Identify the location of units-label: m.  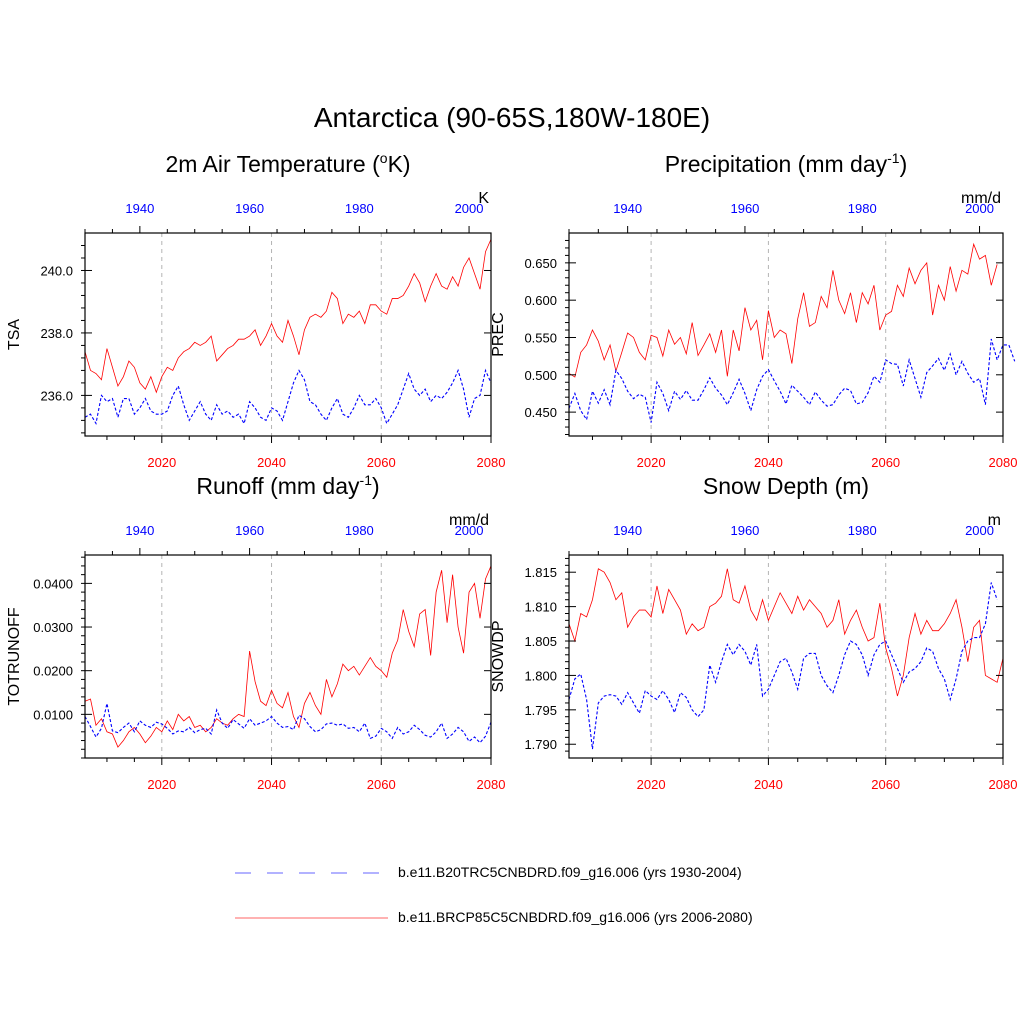
(994, 520).